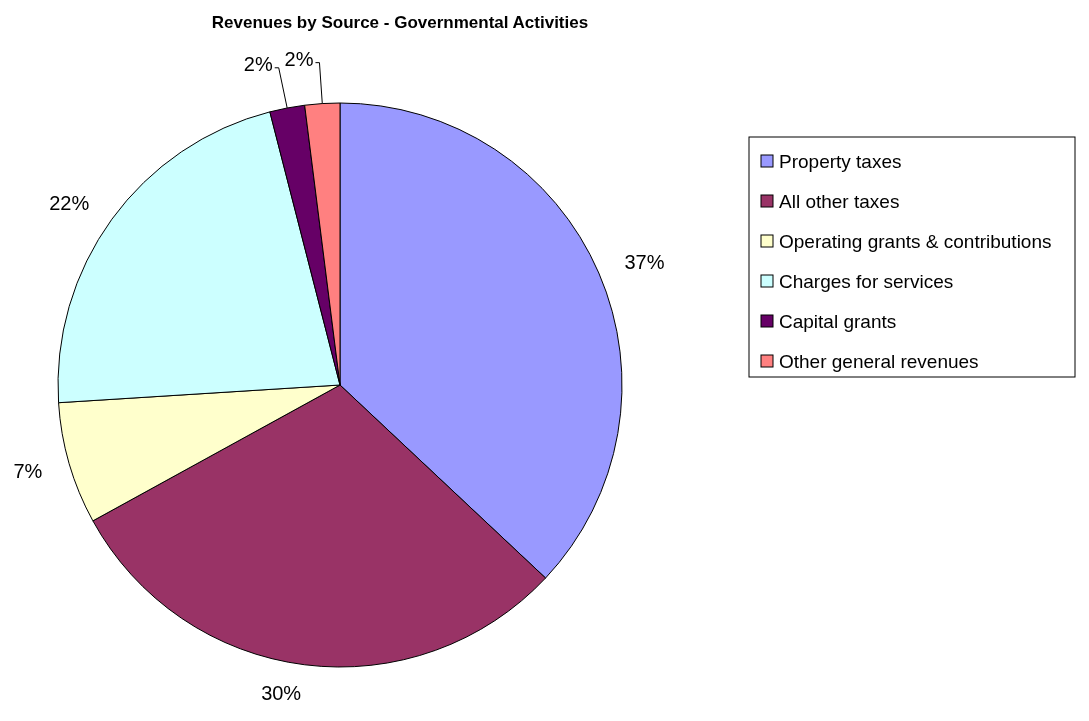 The image size is (1089, 721). I want to click on chart-title: Revenues by Source - Governmental Activities, so click(400, 22).